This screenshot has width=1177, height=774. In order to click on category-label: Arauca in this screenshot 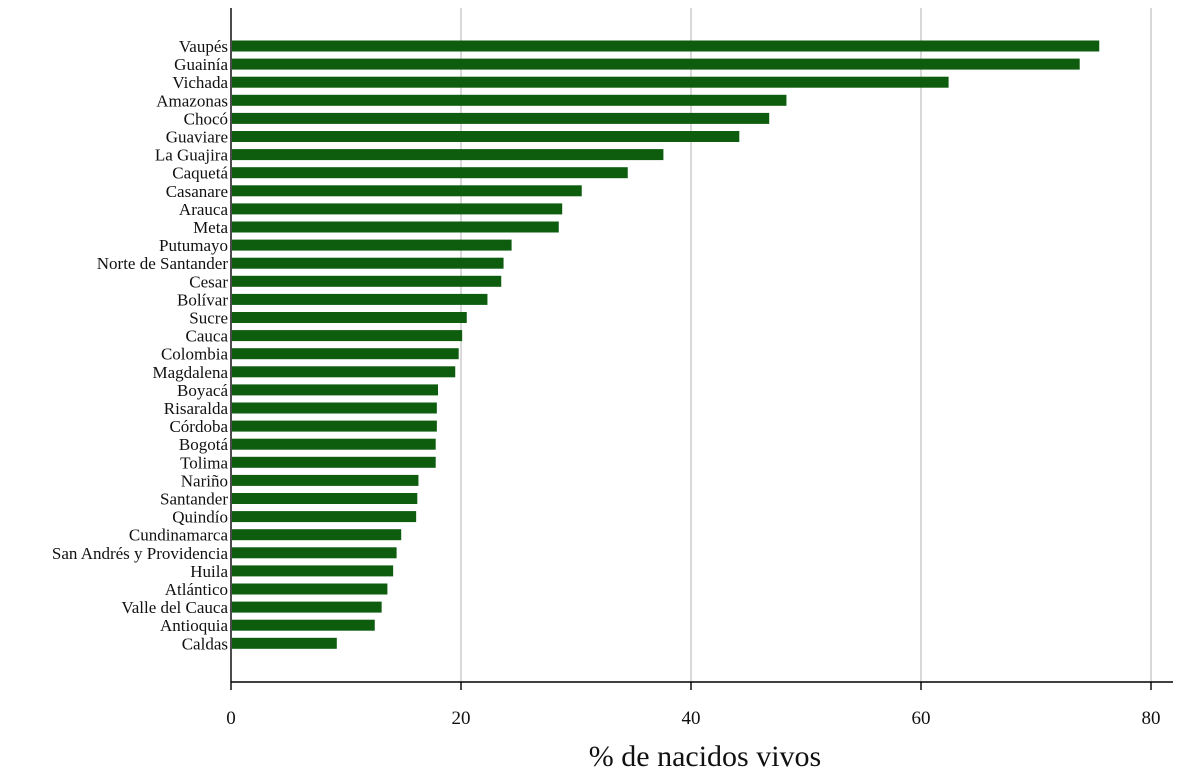, I will do `click(204, 209)`.